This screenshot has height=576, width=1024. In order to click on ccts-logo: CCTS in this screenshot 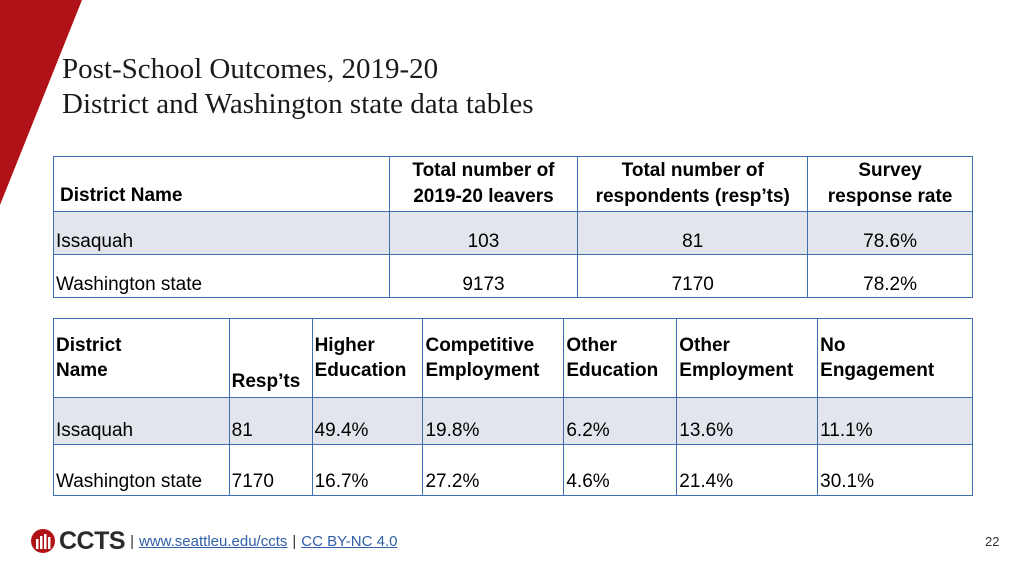, I will do `click(78, 541)`.